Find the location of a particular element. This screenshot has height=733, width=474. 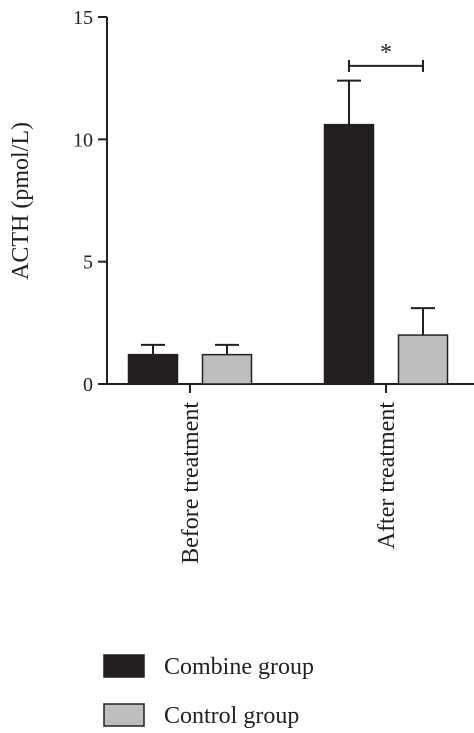

combine-group-swatch is located at coordinates (124, 666).